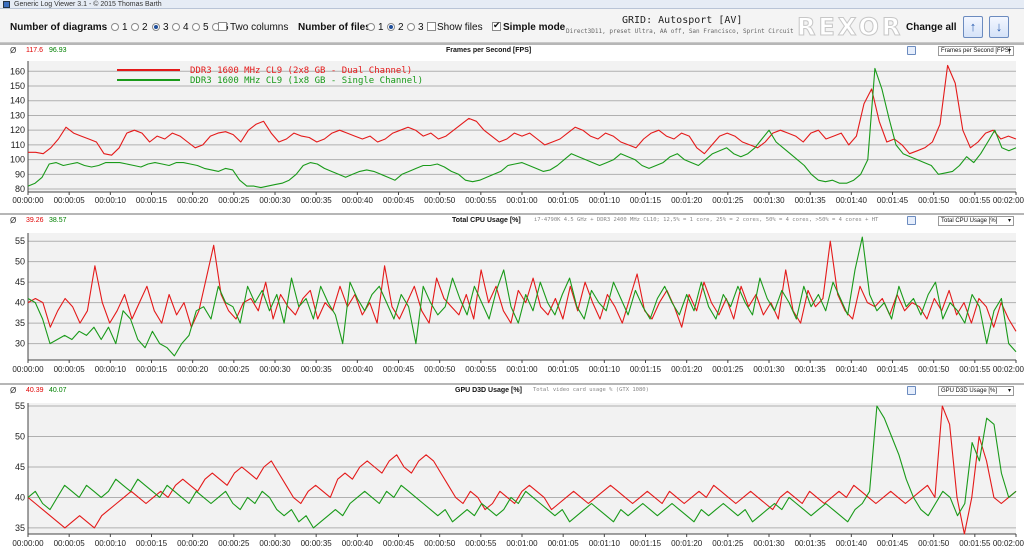  What do you see at coordinates (728, 369) in the screenshot?
I see `x-tick-label: 00:01:25` at bounding box center [728, 369].